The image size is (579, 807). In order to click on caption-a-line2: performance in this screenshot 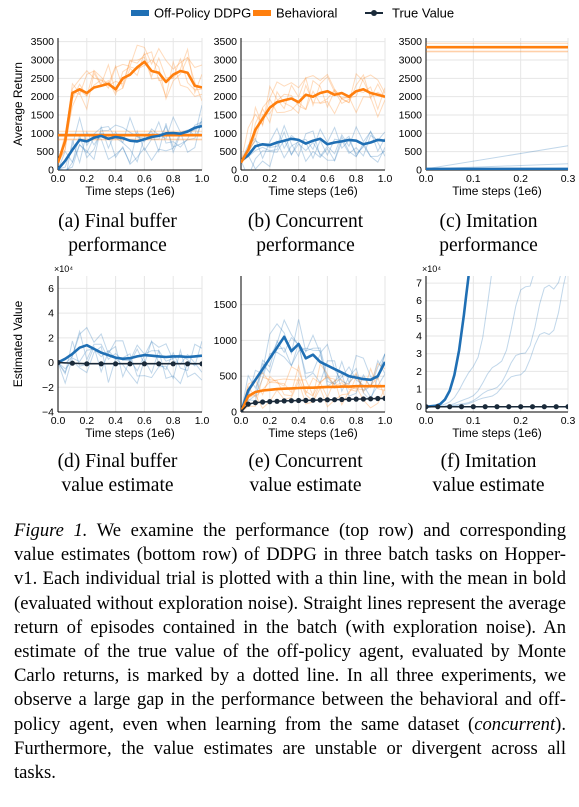, I will do `click(117, 246)`.